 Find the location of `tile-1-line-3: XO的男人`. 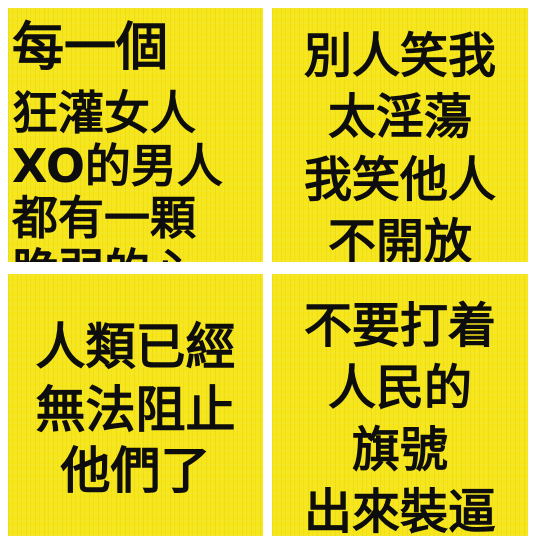

tile-1-line-3: XO的男人 is located at coordinates (117, 166).